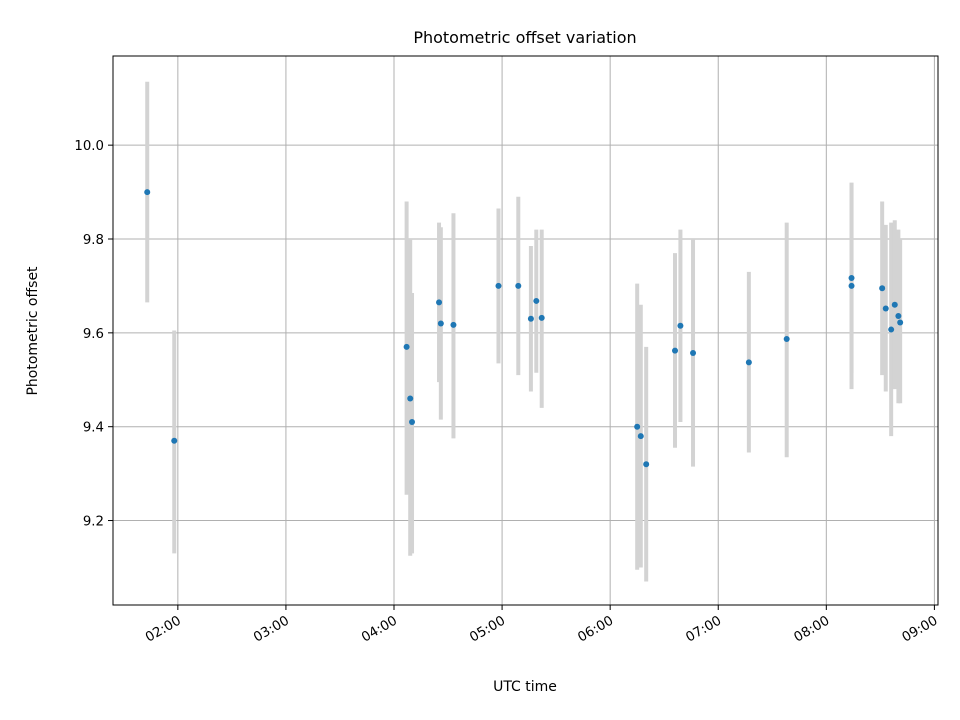 The image size is (960, 720). Describe the element at coordinates (93, 428) in the screenshot. I see `y-tick-label: 9.4` at that location.